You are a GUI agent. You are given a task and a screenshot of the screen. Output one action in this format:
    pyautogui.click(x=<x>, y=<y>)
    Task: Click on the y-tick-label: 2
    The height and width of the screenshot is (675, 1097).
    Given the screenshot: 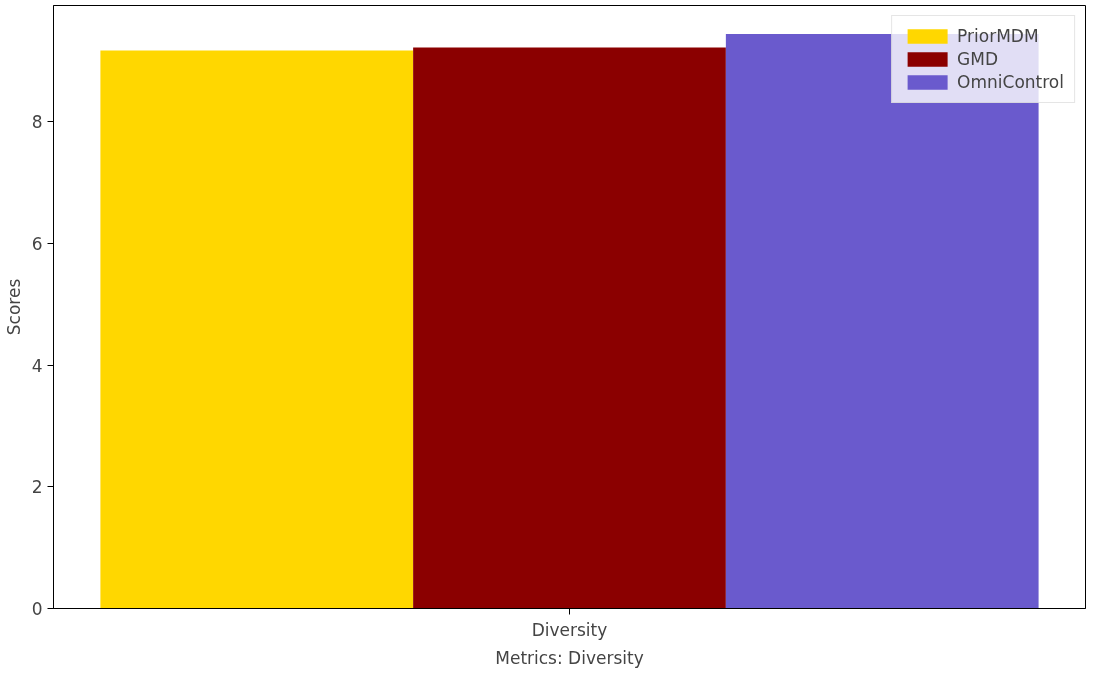 What is the action you would take?
    pyautogui.click(x=37, y=487)
    